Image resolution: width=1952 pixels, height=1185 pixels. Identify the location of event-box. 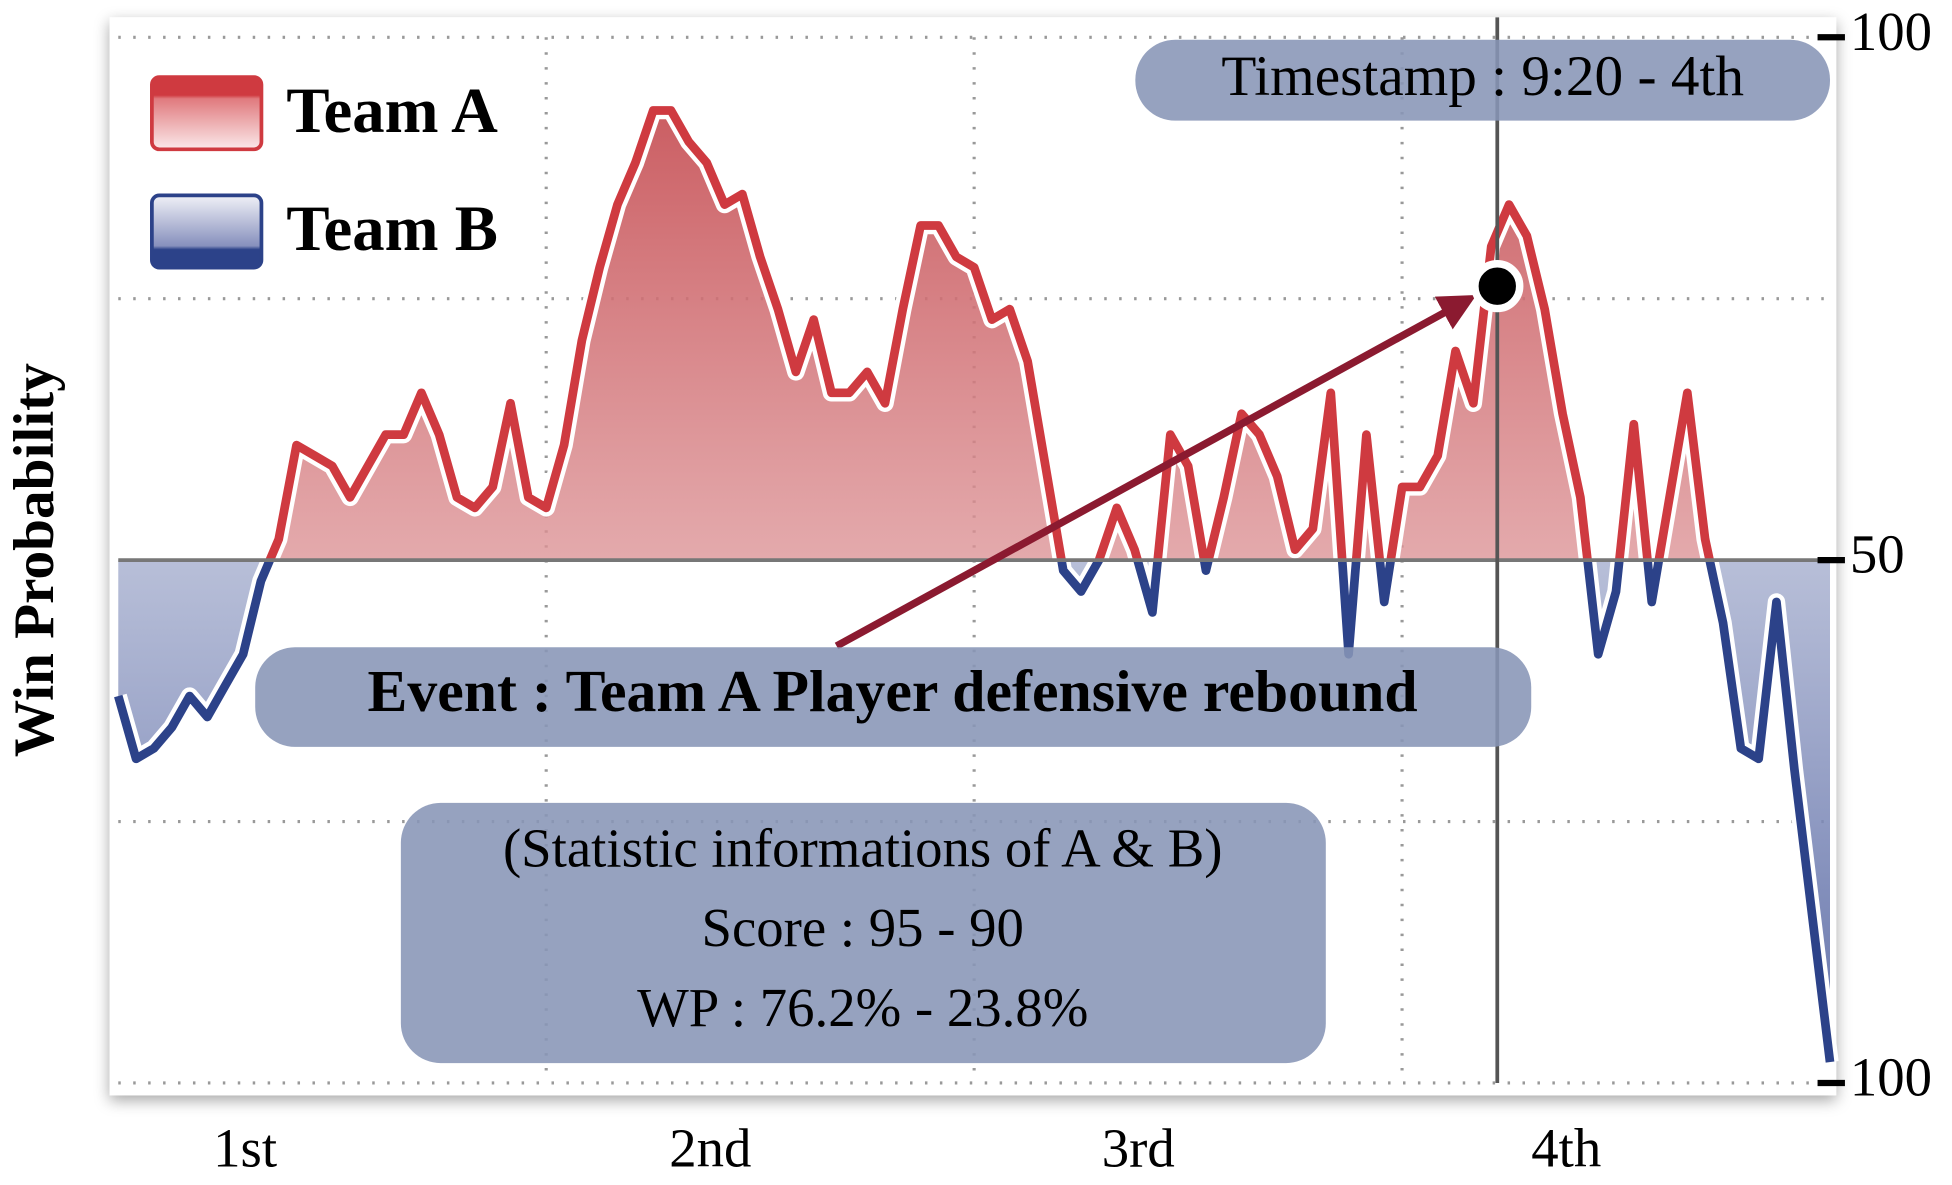
(893, 697).